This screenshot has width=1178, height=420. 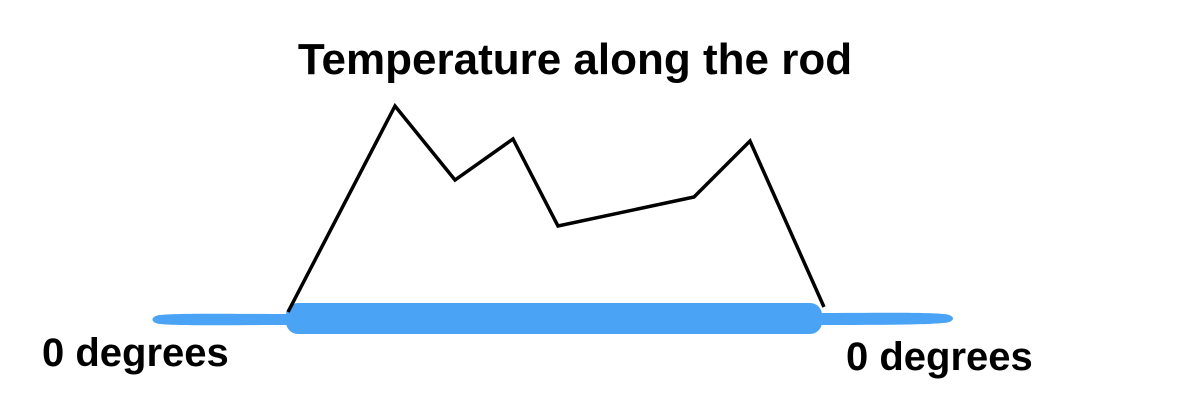 I want to click on left-end-label: 0 degrees, so click(x=135, y=353).